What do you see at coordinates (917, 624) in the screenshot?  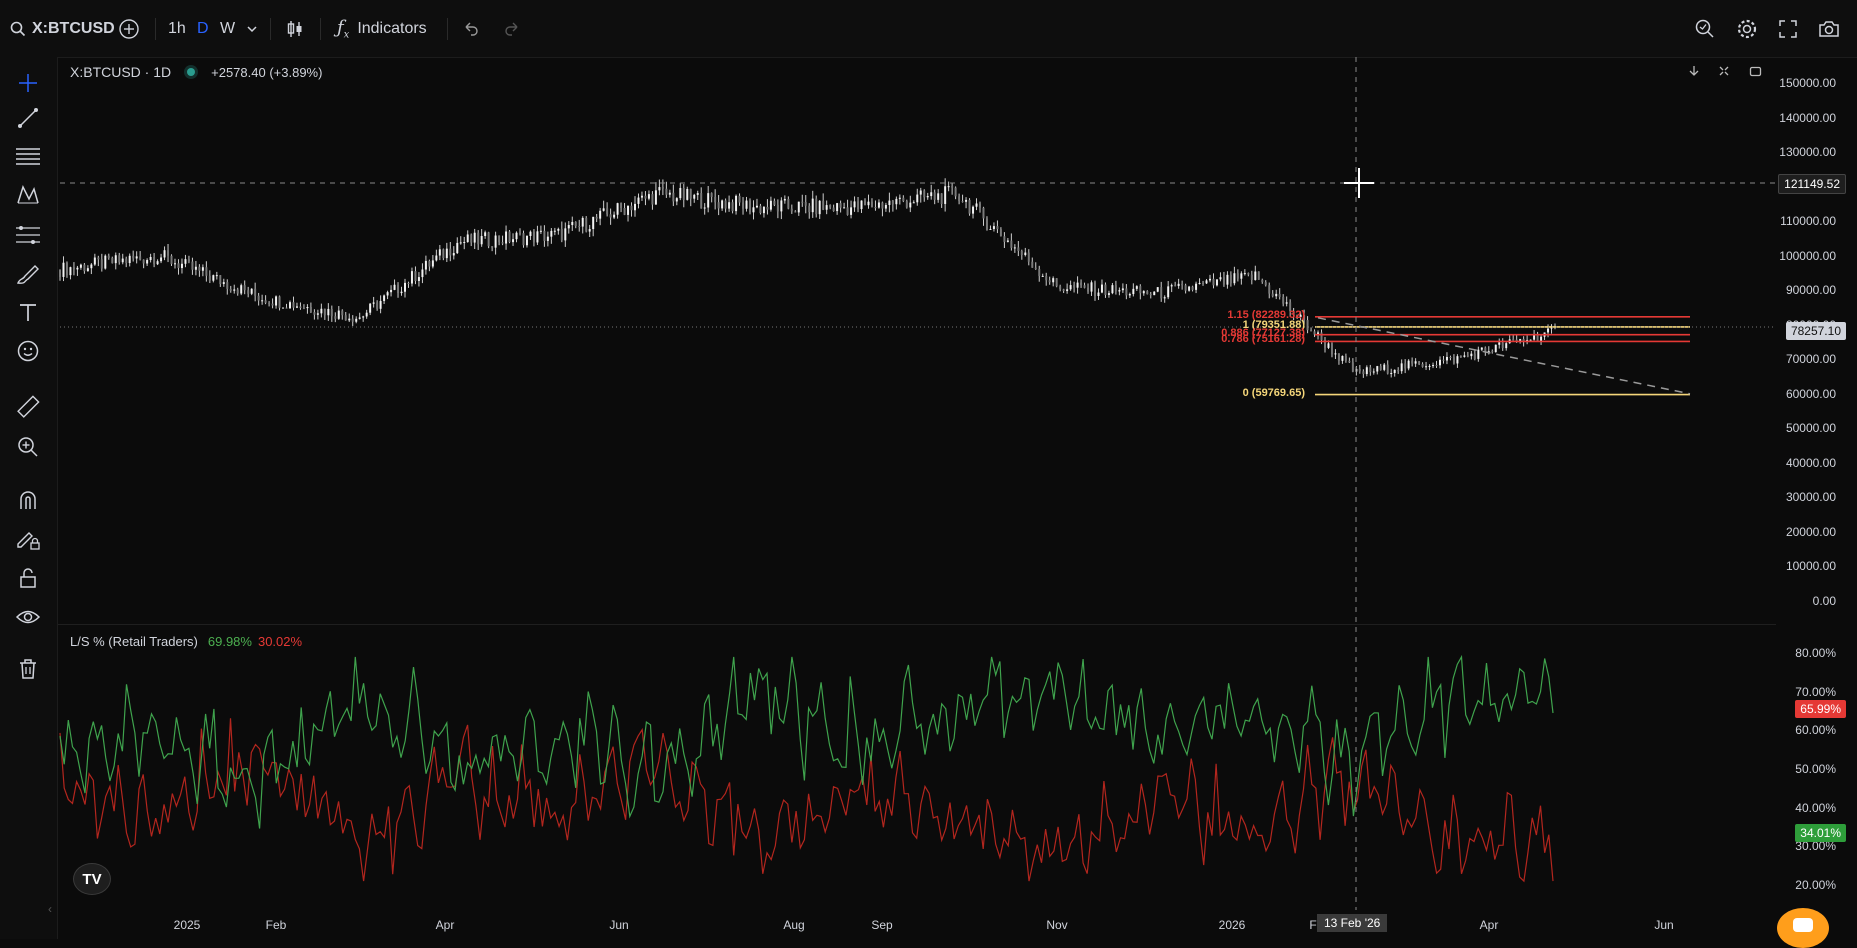 I see `pane-divider` at bounding box center [917, 624].